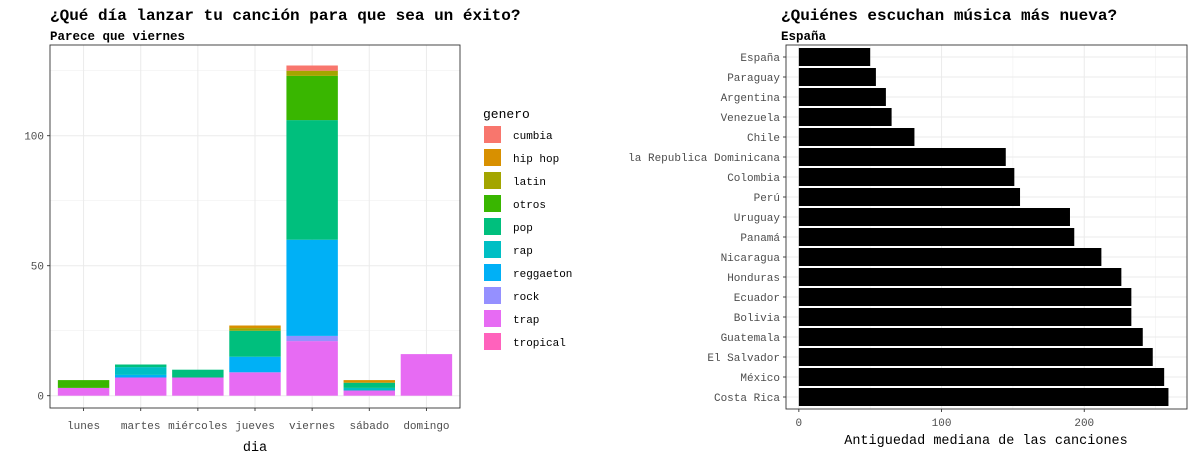  What do you see at coordinates (753, 179) in the screenshot?
I see `y-tick-label-colombia: Colombia` at bounding box center [753, 179].